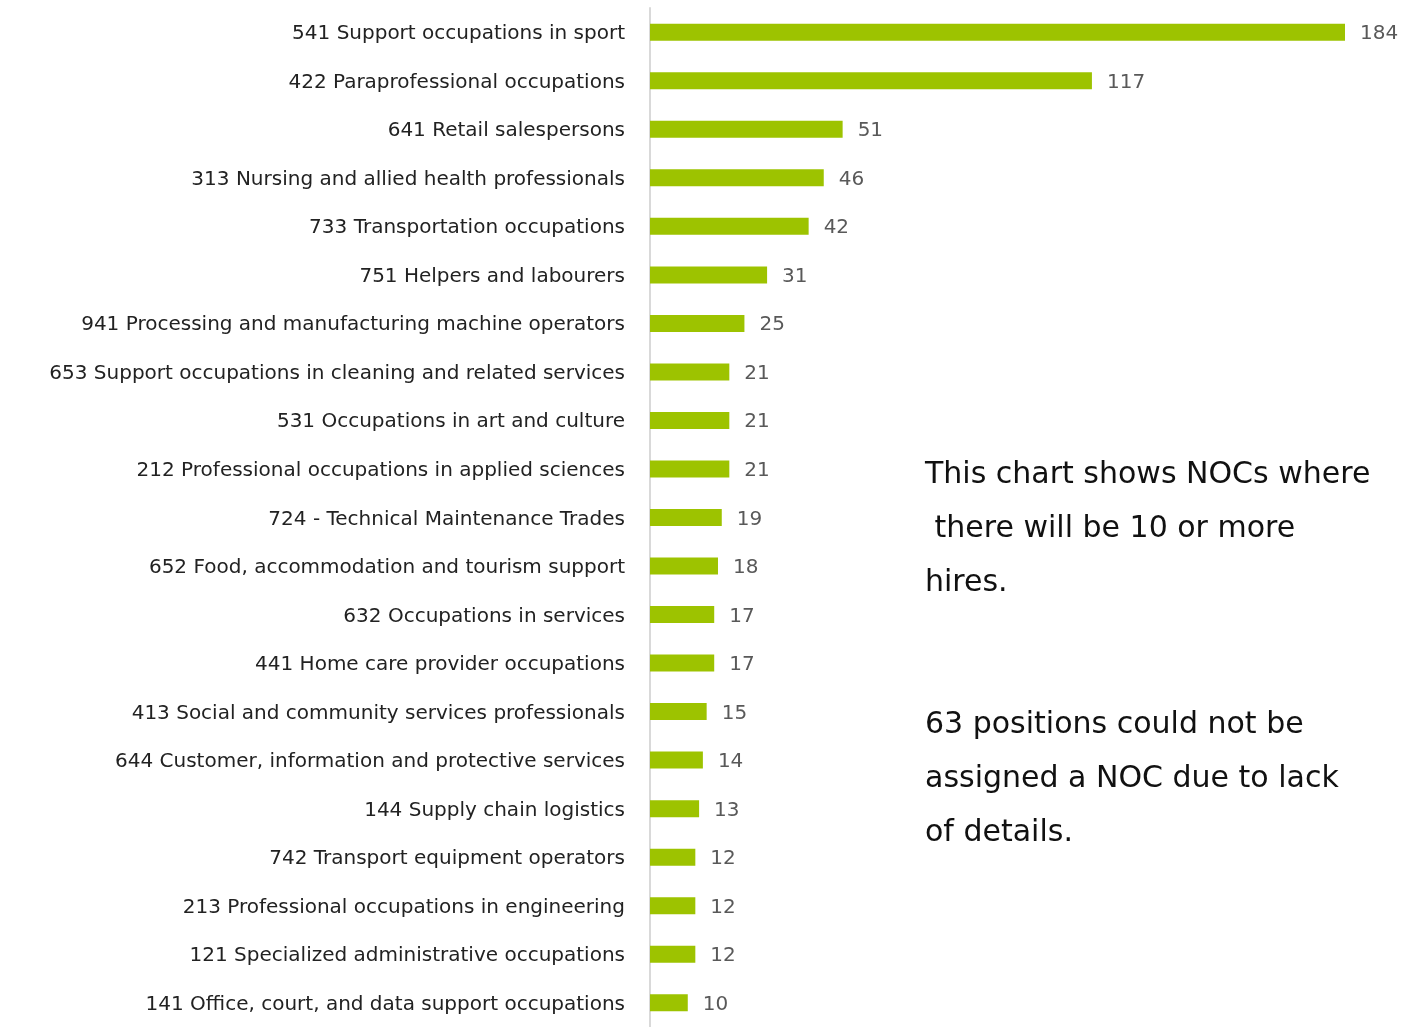 This screenshot has height=1027, width=1415. What do you see at coordinates (772, 323) in the screenshot?
I see `data-label: 25` at bounding box center [772, 323].